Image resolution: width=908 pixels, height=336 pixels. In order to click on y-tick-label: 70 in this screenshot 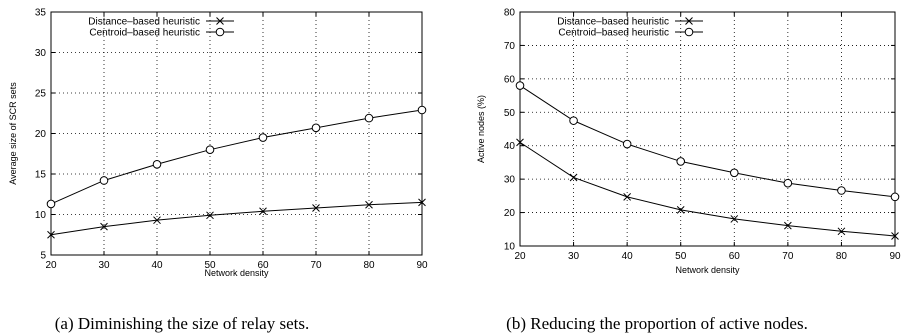, I will do `click(510, 46)`.